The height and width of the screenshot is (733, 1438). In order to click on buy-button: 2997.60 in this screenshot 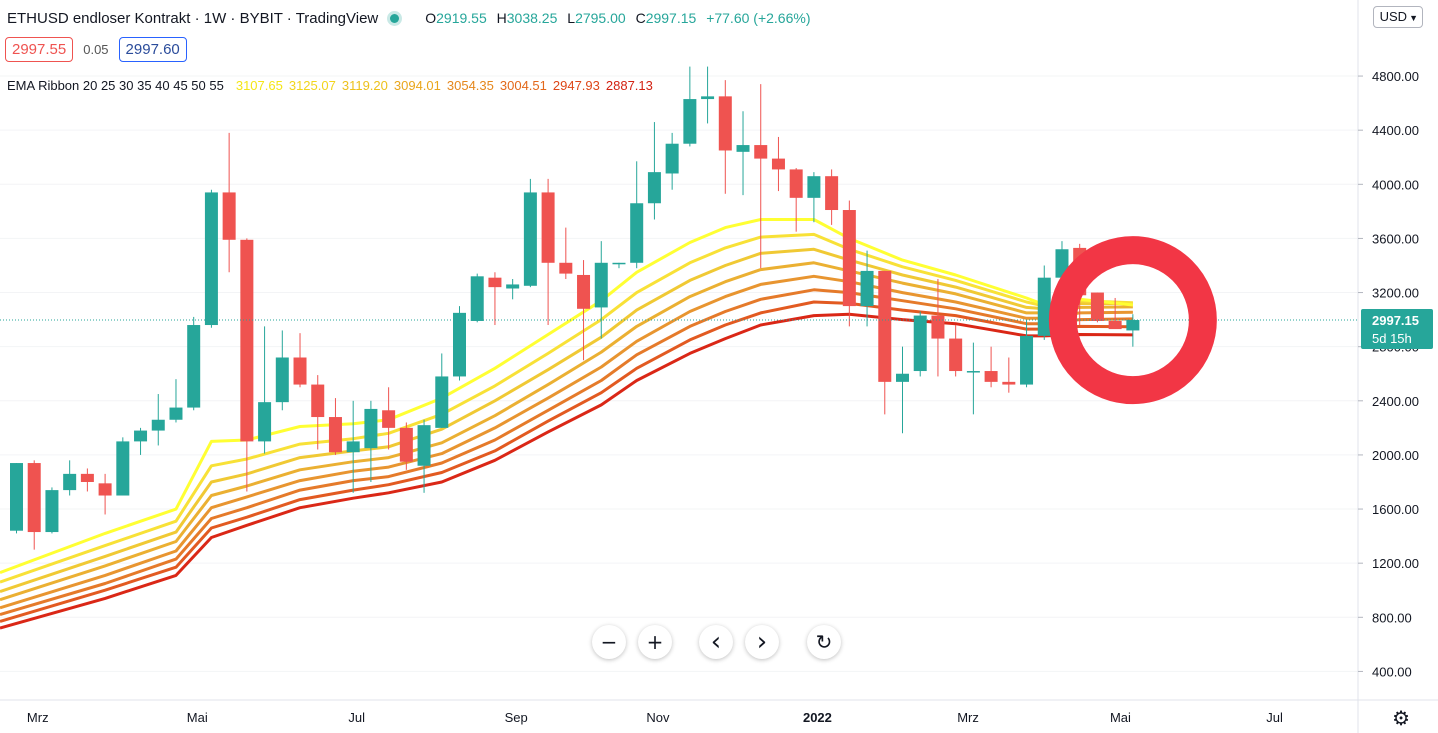, I will do `click(152, 49)`.